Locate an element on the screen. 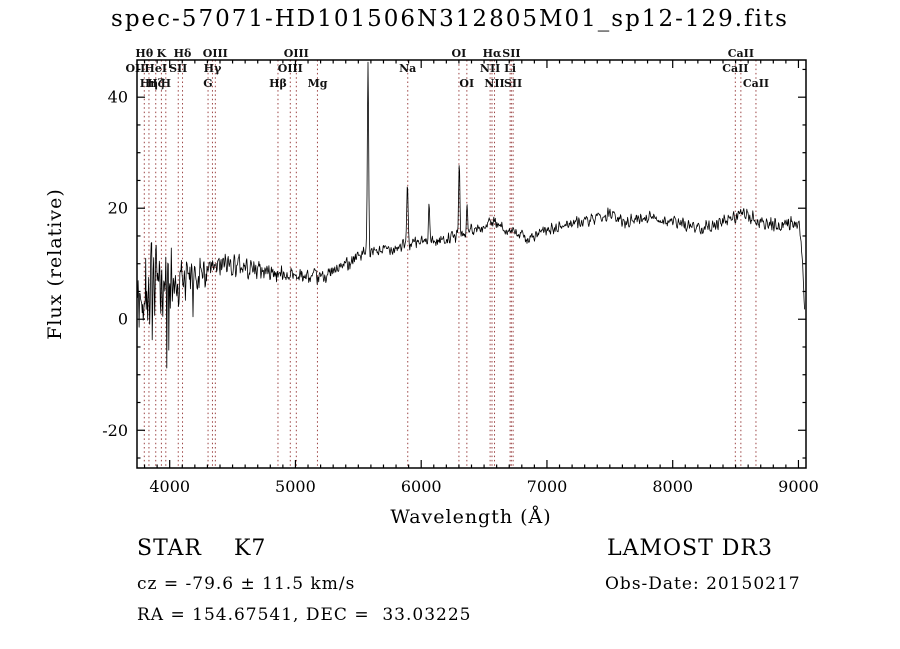 This screenshot has height=649, width=900. spectral-line-label: Hγ is located at coordinates (213, 68).